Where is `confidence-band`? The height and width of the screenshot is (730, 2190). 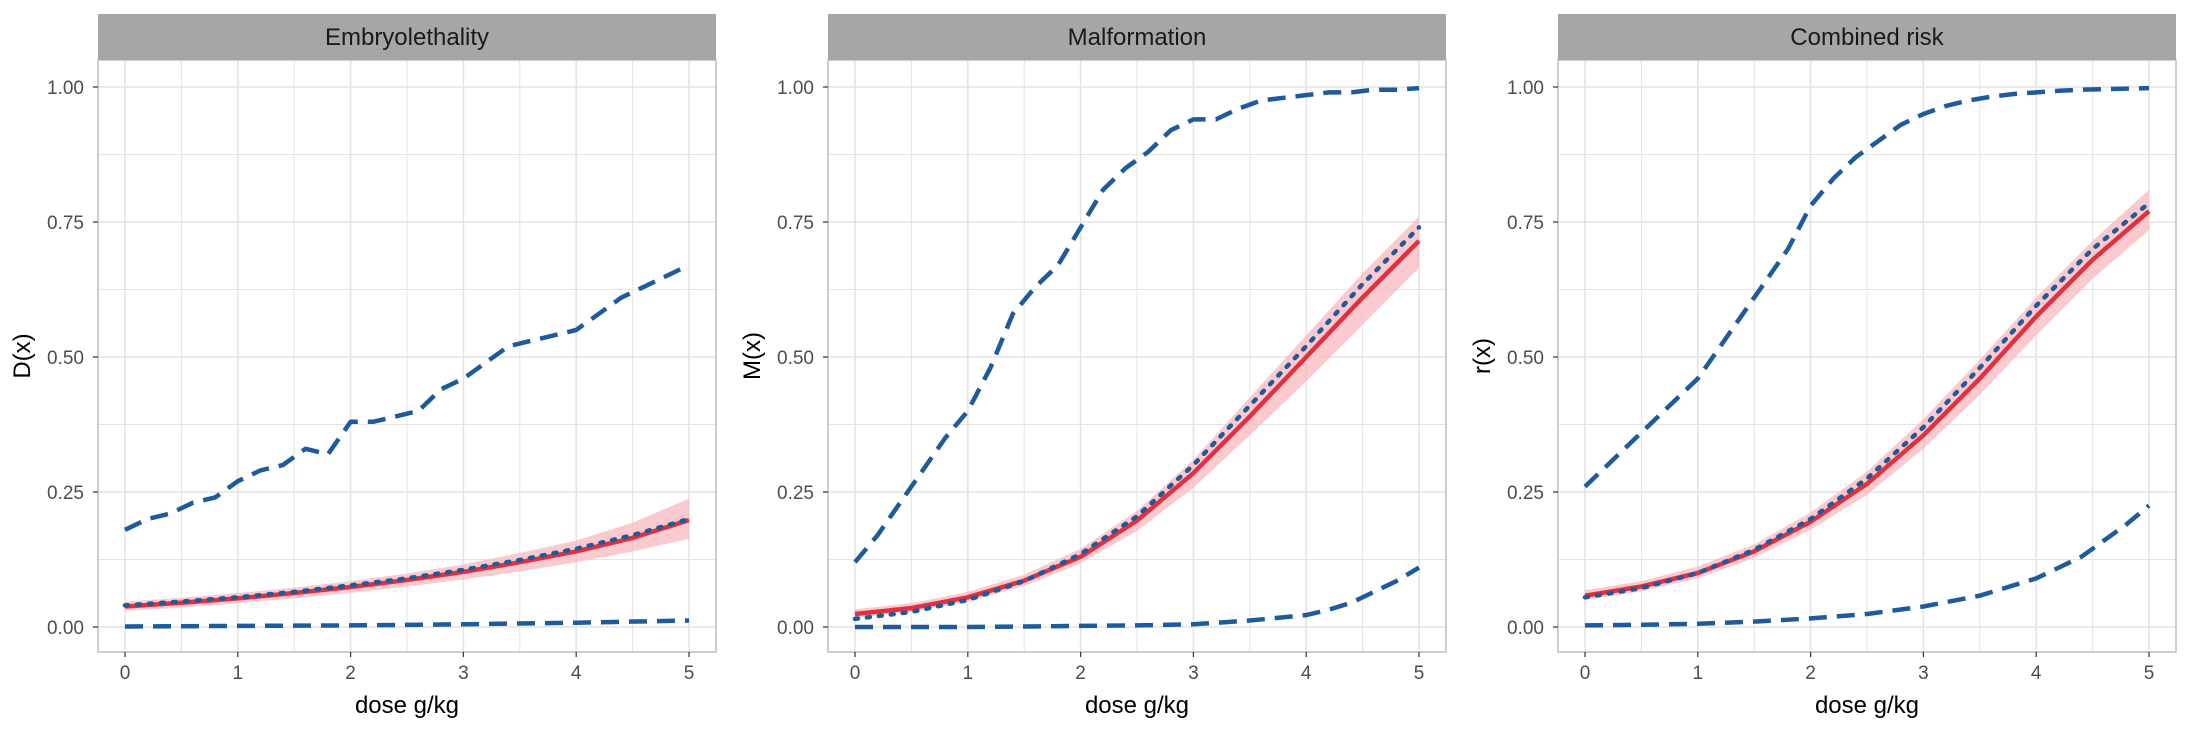
confidence-band is located at coordinates (407, 554).